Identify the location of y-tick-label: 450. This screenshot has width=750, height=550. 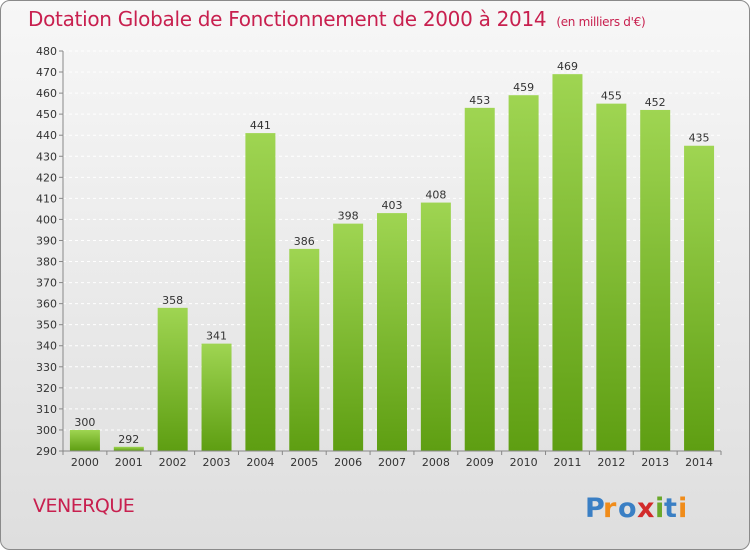
(46, 114).